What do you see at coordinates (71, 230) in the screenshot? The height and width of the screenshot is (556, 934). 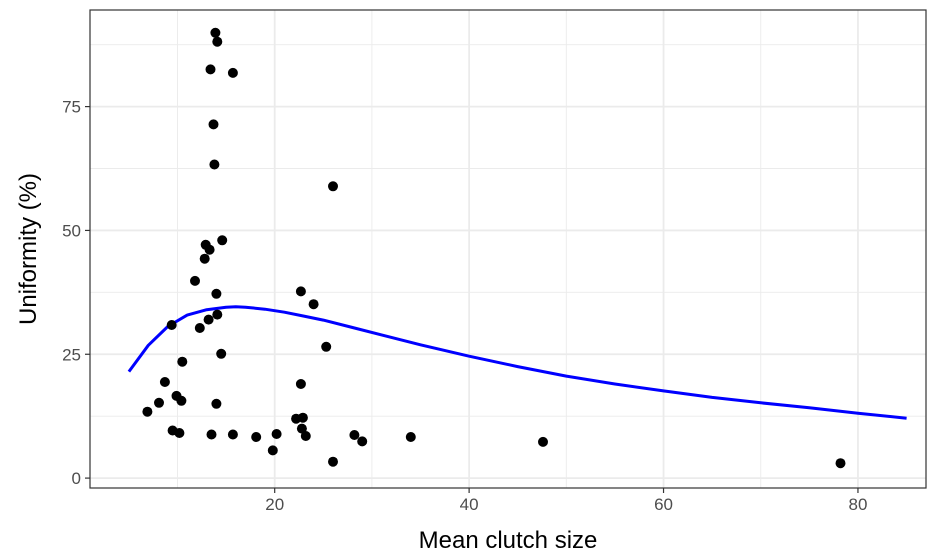 I see `y-tick-label: 50` at bounding box center [71, 230].